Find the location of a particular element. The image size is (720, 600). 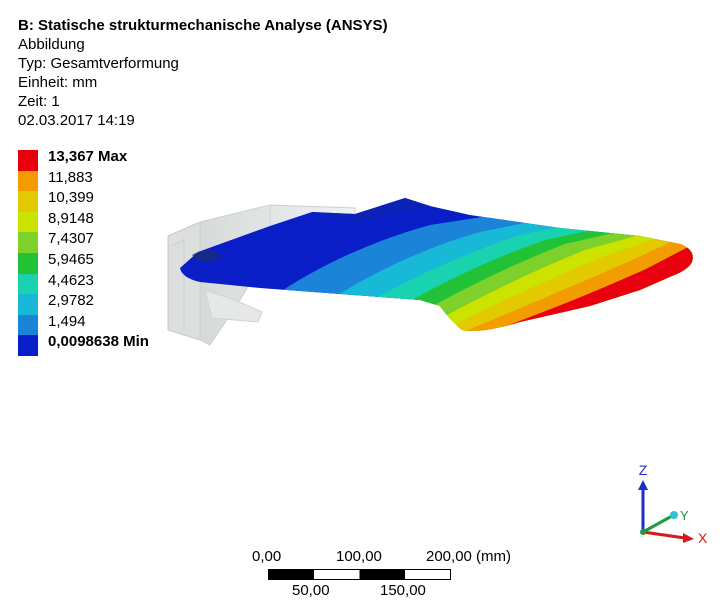

legend-value: 5,9465 is located at coordinates (71, 259).